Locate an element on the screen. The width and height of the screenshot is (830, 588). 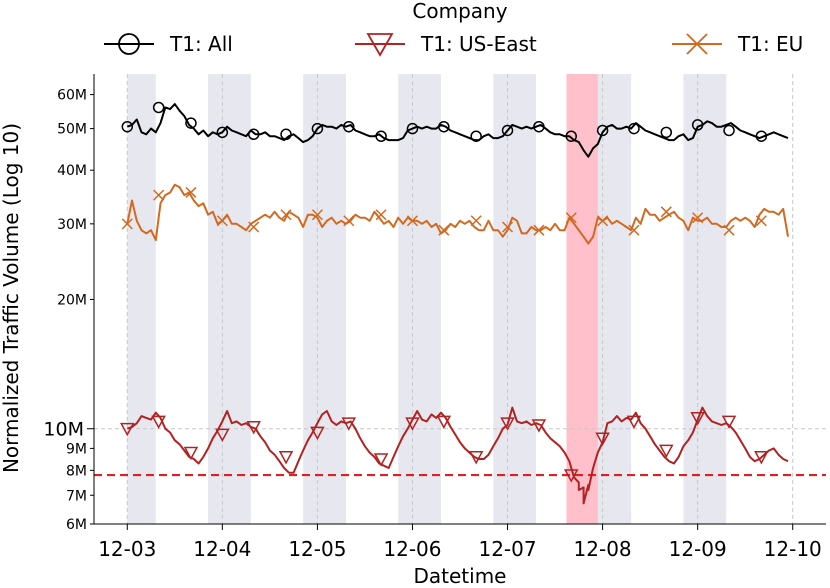
series-t1-all is located at coordinates (455, 129).